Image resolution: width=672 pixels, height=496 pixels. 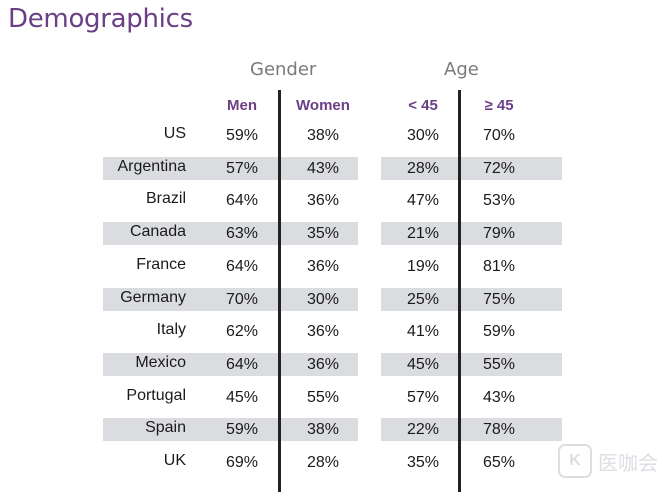 What do you see at coordinates (499, 462) in the screenshot?
I see `over45-value-cell: 65%` at bounding box center [499, 462].